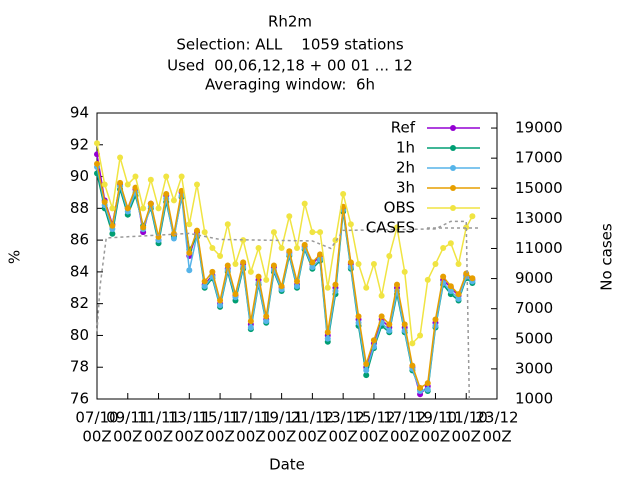 Image resolution: width=640 pixels, height=480 pixels. Describe the element at coordinates (158, 418) in the screenshot. I see `x-tick-label: 11/11` at that location.